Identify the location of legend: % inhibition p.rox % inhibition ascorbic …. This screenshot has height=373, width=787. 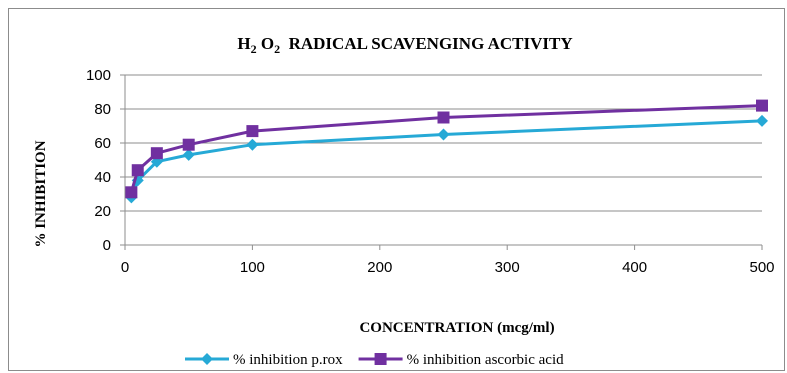
(374, 360).